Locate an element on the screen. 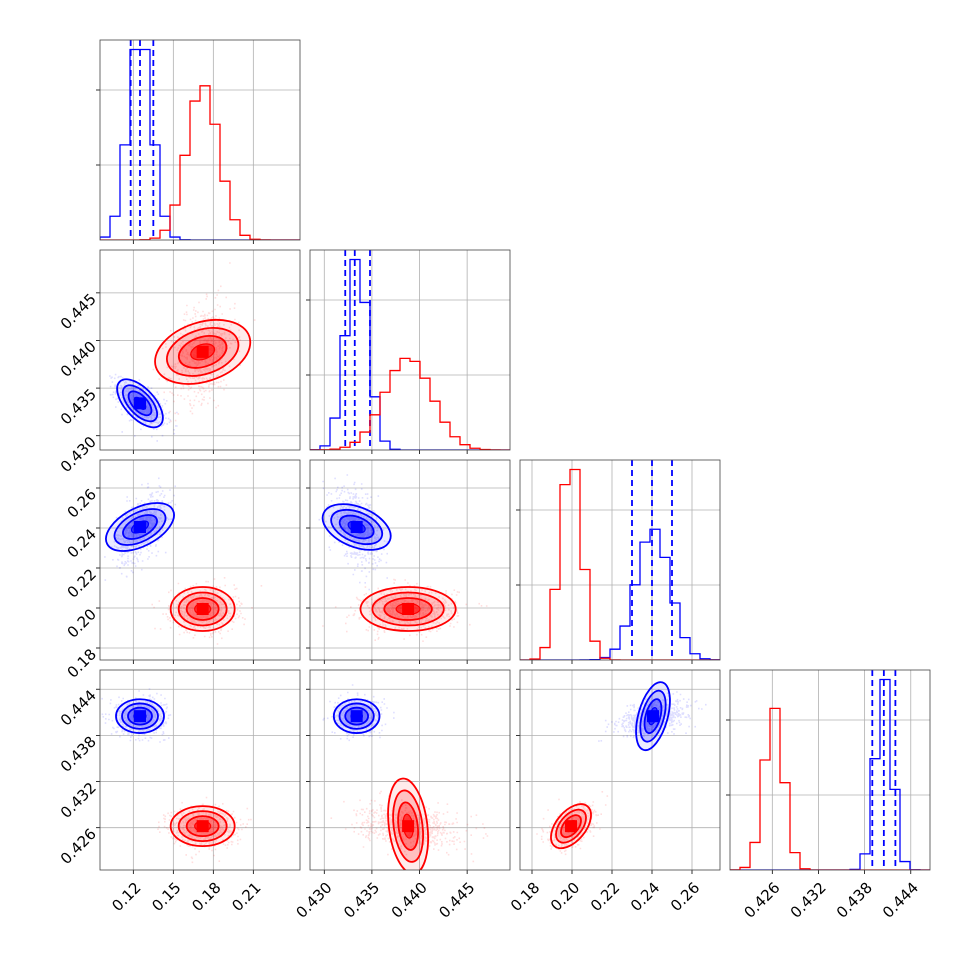 Image resolution: width=970 pixels, height=970 pixels. panel-p0-p3 is located at coordinates (198, 771).